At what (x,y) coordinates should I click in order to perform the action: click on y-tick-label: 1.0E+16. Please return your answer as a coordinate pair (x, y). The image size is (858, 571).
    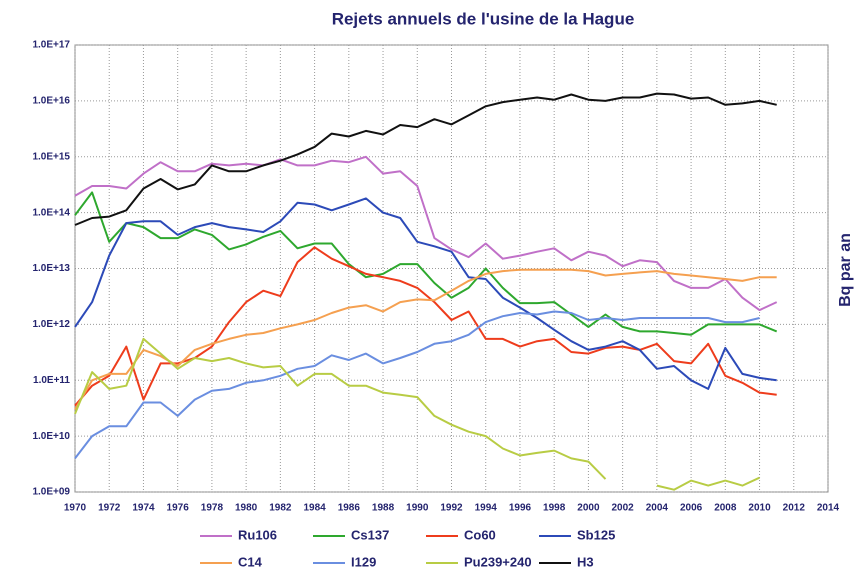
    Looking at the image, I should click on (51, 101).